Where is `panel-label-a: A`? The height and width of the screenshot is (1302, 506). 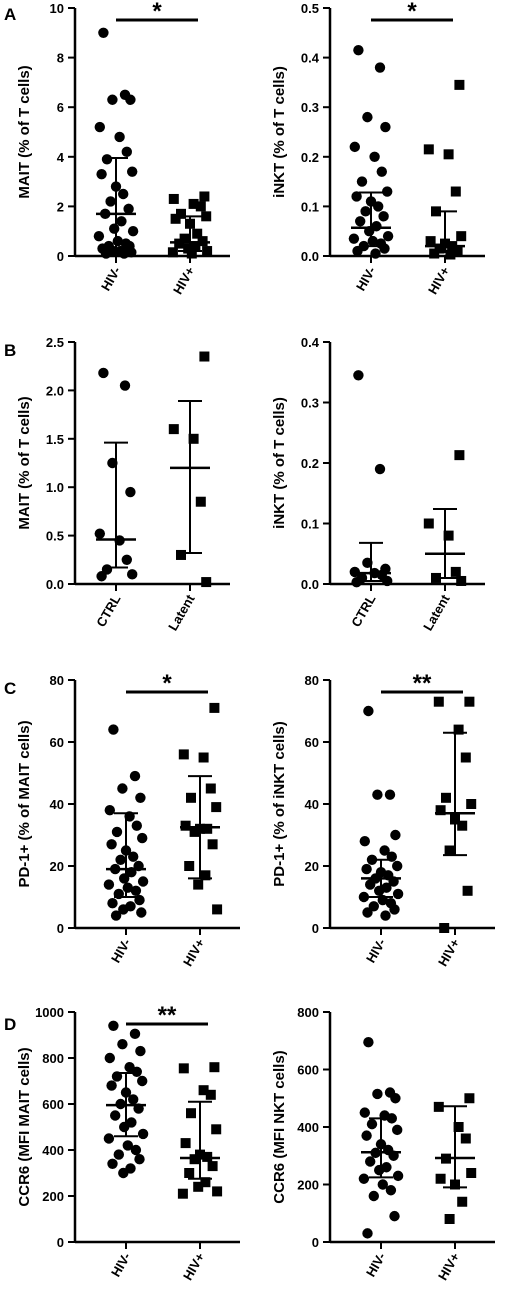 panel-label-a: A is located at coordinates (10, 14).